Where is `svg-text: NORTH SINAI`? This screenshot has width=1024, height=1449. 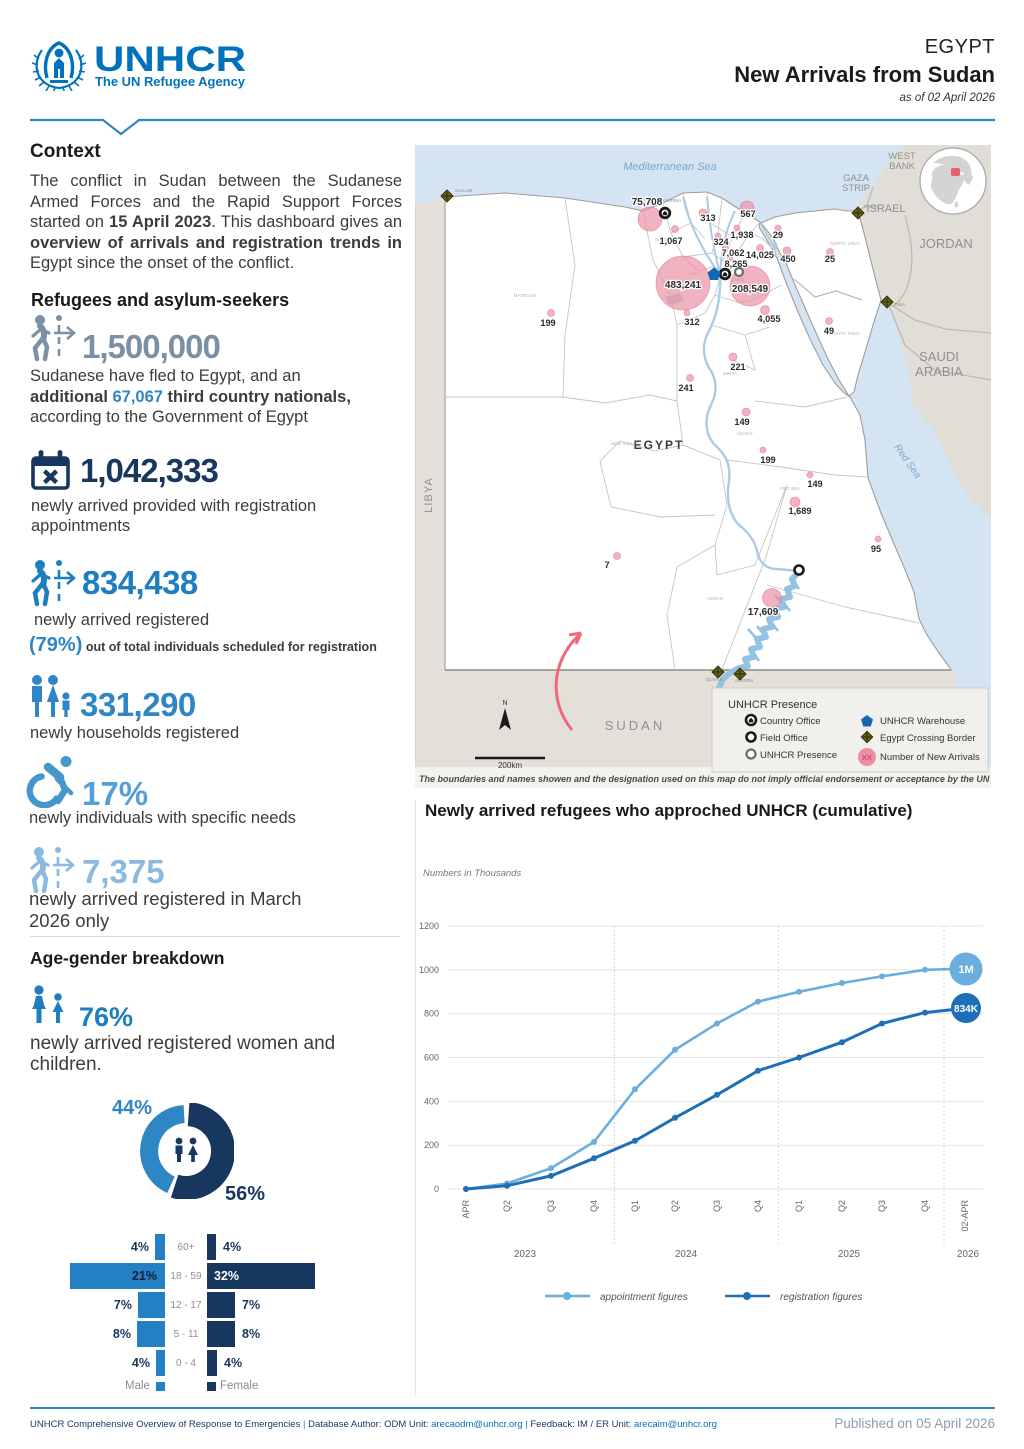 svg-text: NORTH SINAI is located at coordinates (845, 243).